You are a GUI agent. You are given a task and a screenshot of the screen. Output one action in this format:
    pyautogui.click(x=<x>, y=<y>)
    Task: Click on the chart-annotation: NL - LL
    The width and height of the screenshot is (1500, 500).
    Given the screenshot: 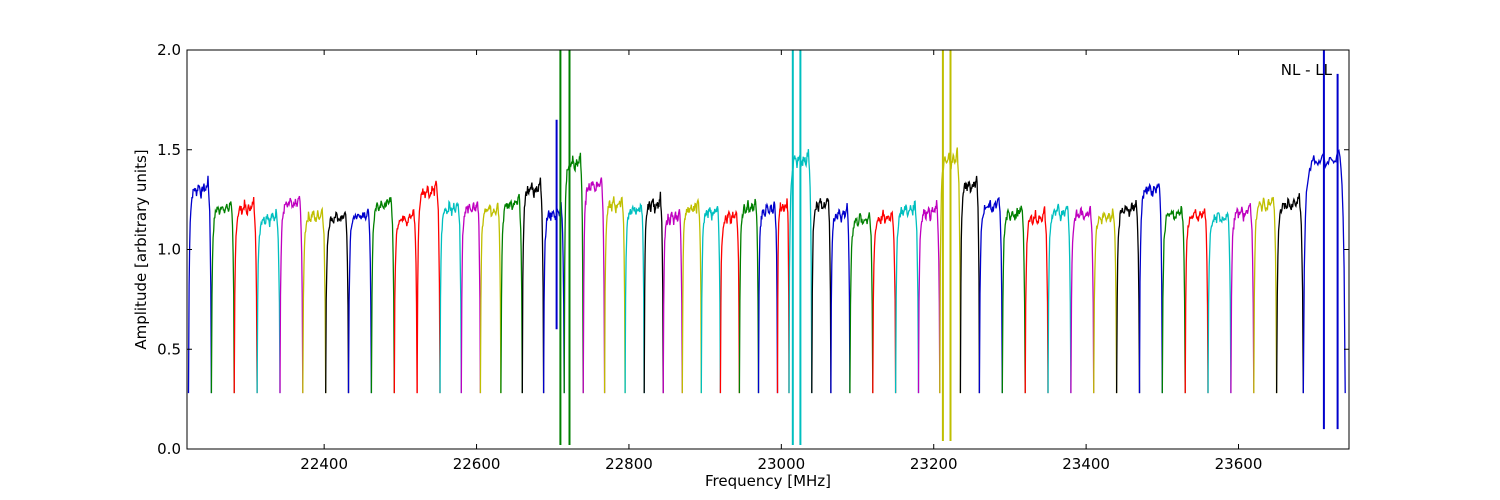 What is the action you would take?
    pyautogui.click(x=1307, y=70)
    